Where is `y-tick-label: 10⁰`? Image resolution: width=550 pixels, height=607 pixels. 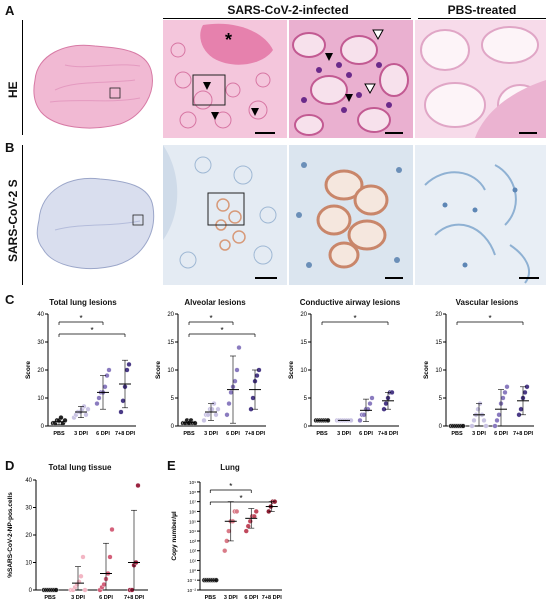
y-tick-label: 10⁰ is located at coordinates (192, 570).